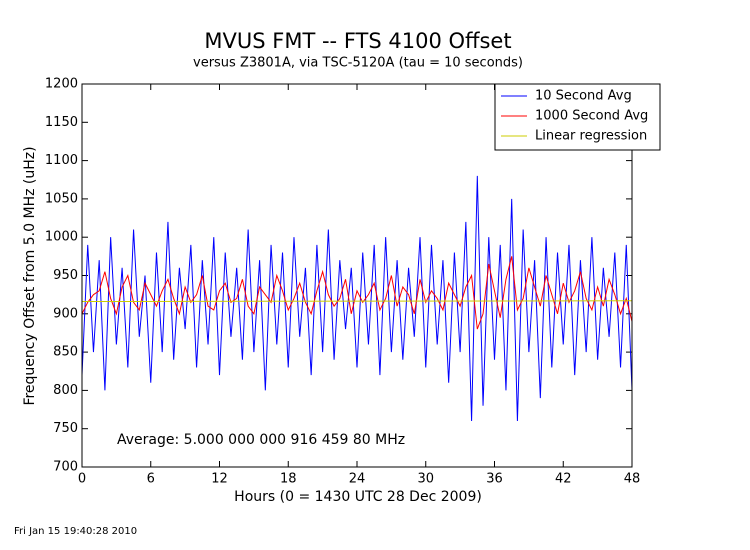 This screenshot has height=550, width=750. Describe the element at coordinates (583, 96) in the screenshot. I see `legend-label: 10 Second Avg` at that location.